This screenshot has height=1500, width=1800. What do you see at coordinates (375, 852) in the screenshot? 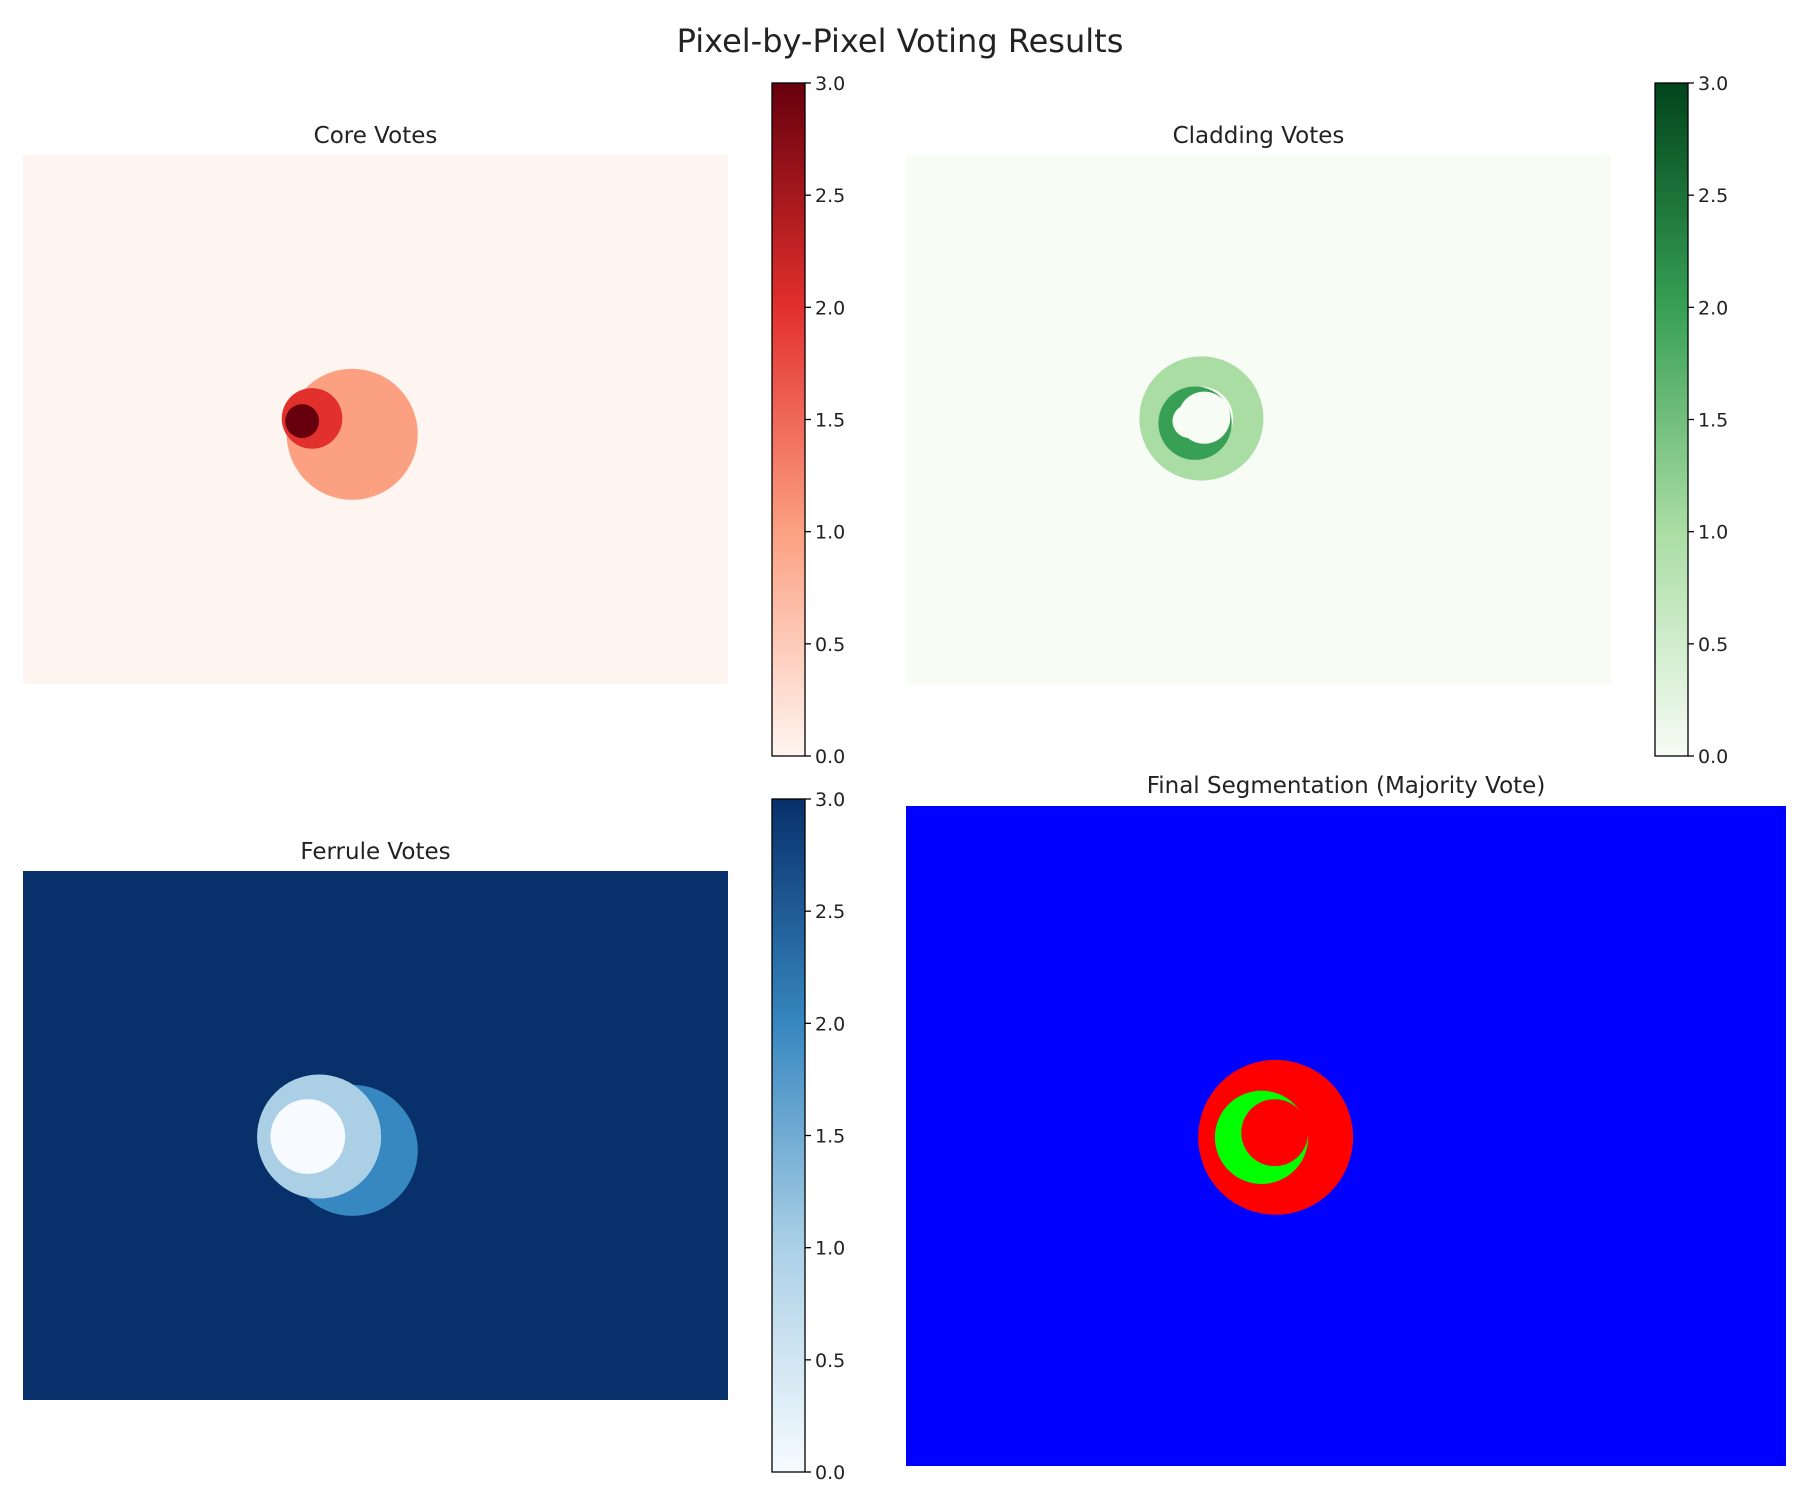
I see `panel-title: Ferrule Votes` at bounding box center [375, 852].